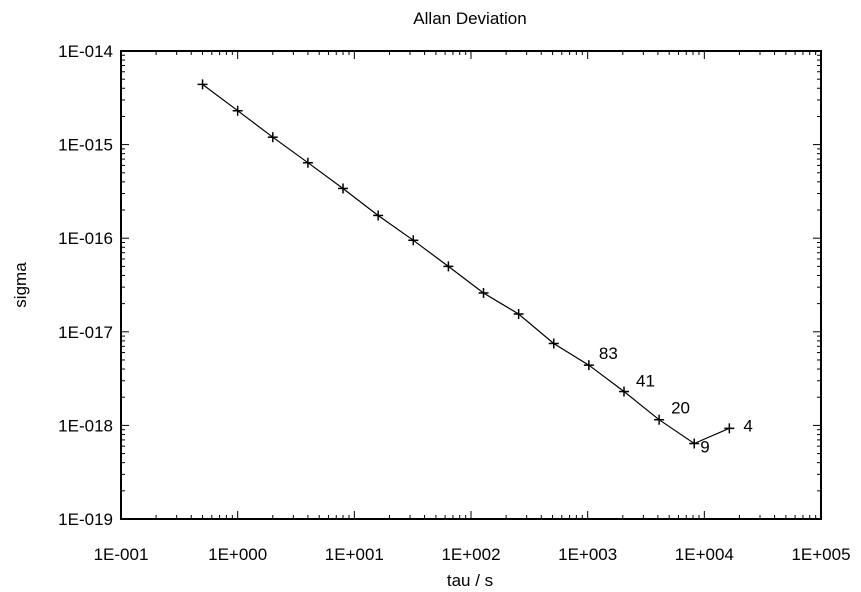 Image resolution: width=861 pixels, height=592 pixels. I want to click on x-tick-label: 1E+000, so click(237, 554).